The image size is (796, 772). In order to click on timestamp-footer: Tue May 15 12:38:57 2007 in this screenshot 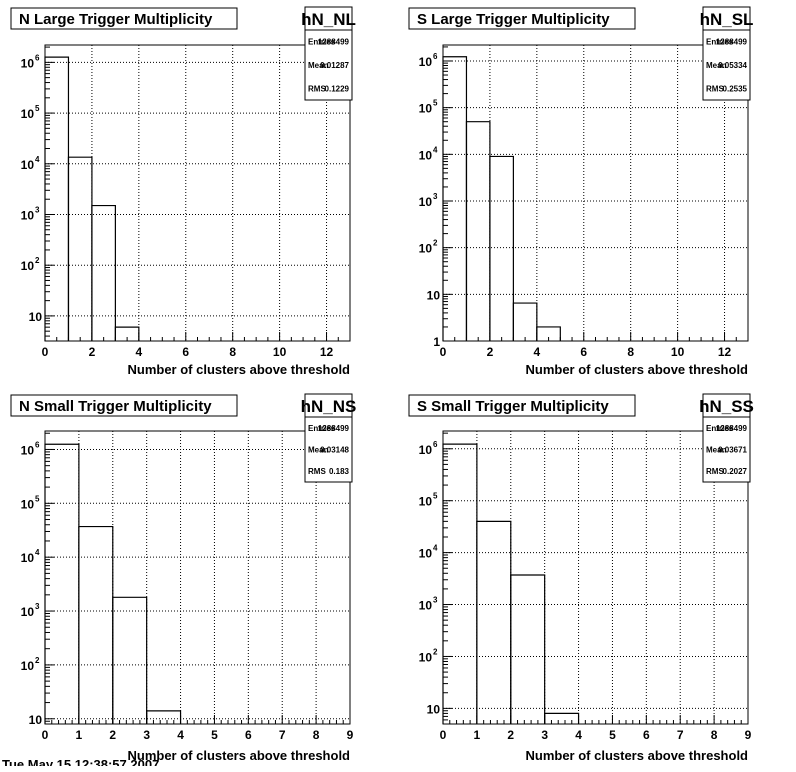, I will do `click(81, 764)`.